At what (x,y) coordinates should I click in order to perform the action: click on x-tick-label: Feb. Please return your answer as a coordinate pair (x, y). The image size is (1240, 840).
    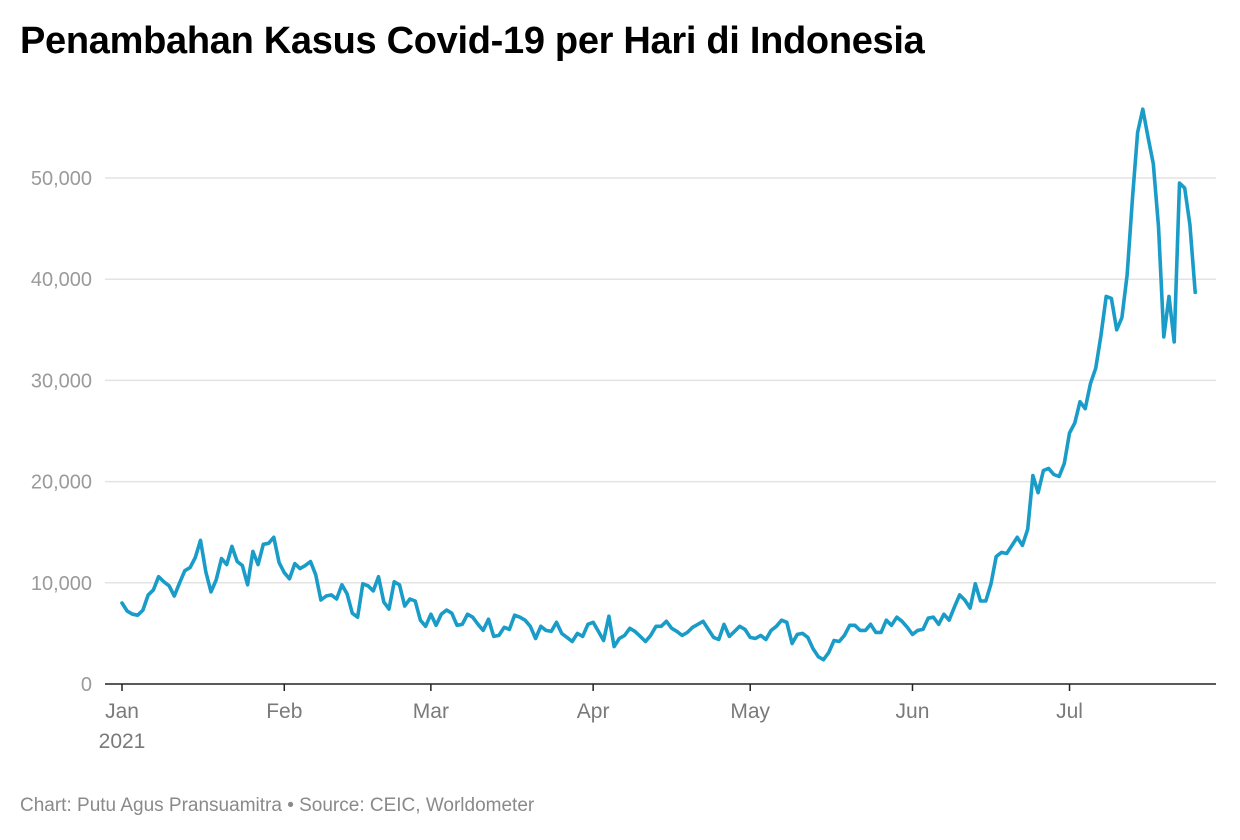
    Looking at the image, I should click on (284, 711).